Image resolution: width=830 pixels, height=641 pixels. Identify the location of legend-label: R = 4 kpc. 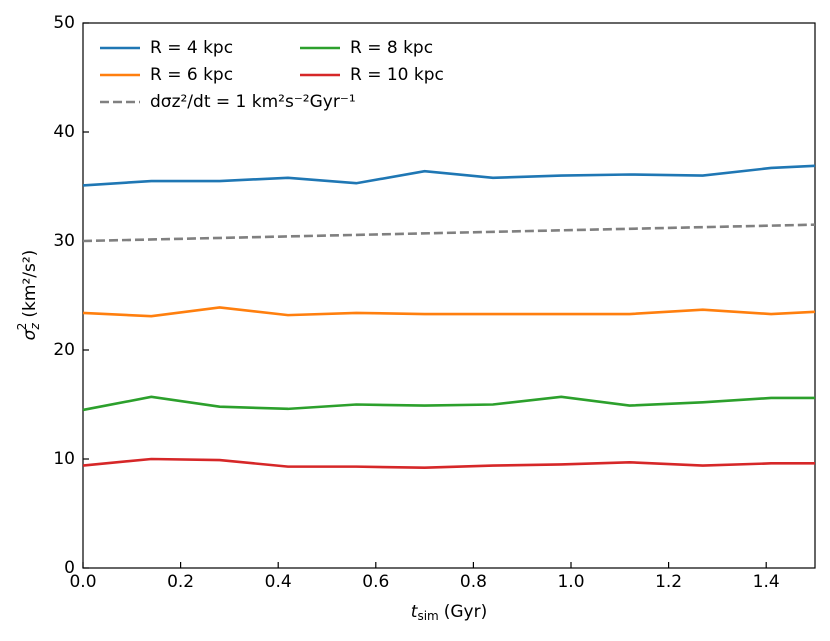
(191, 48).